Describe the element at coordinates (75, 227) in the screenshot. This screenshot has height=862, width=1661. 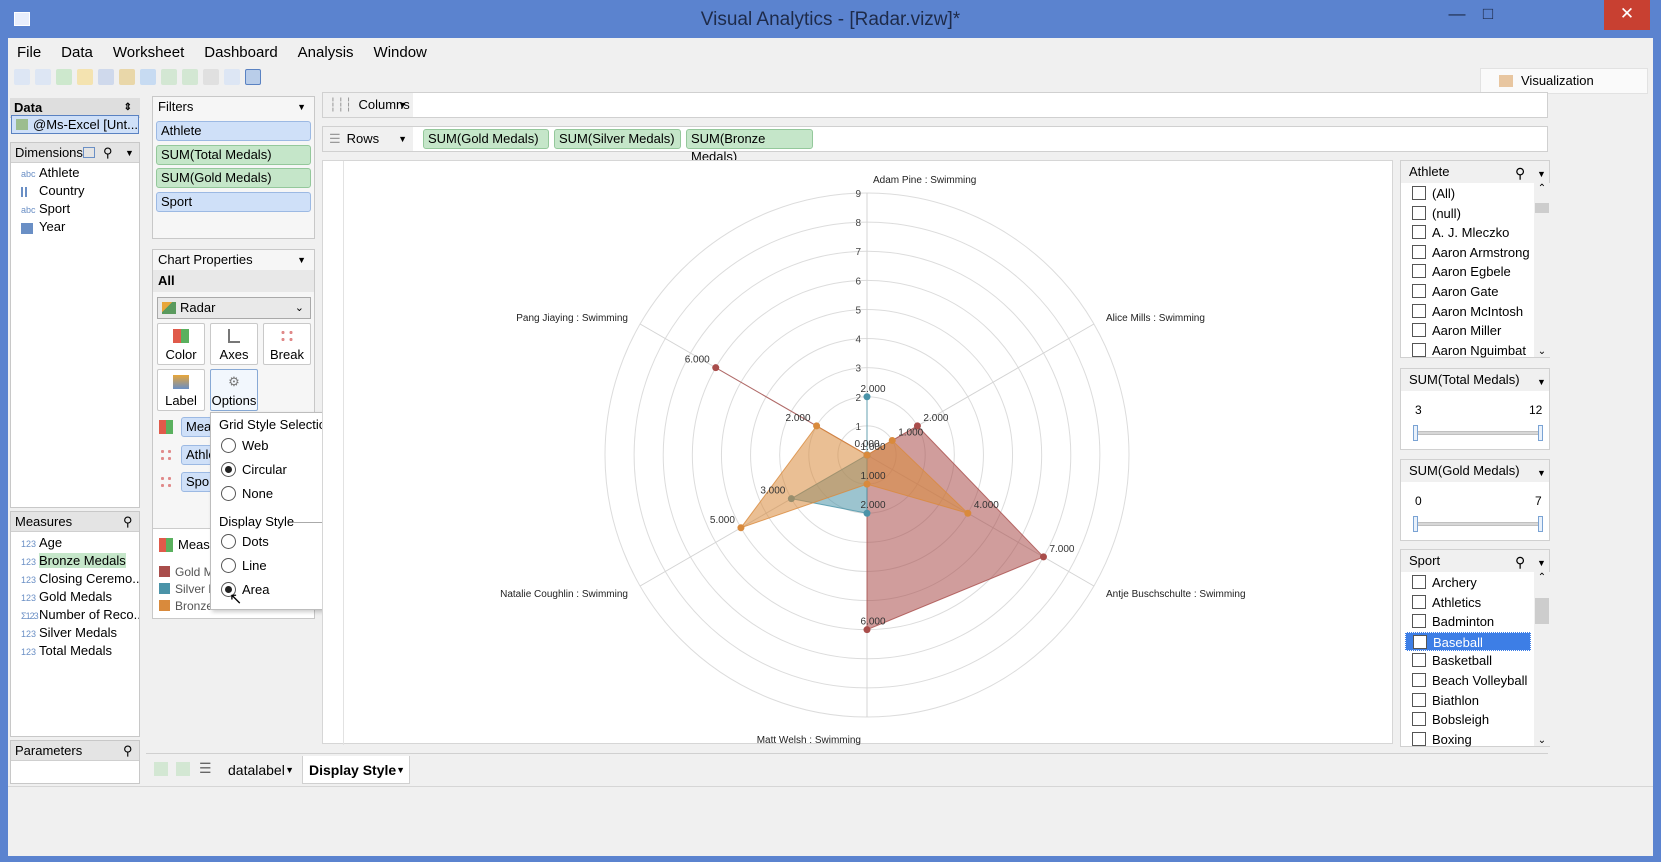
I see `dimension-year: dateYear` at that location.